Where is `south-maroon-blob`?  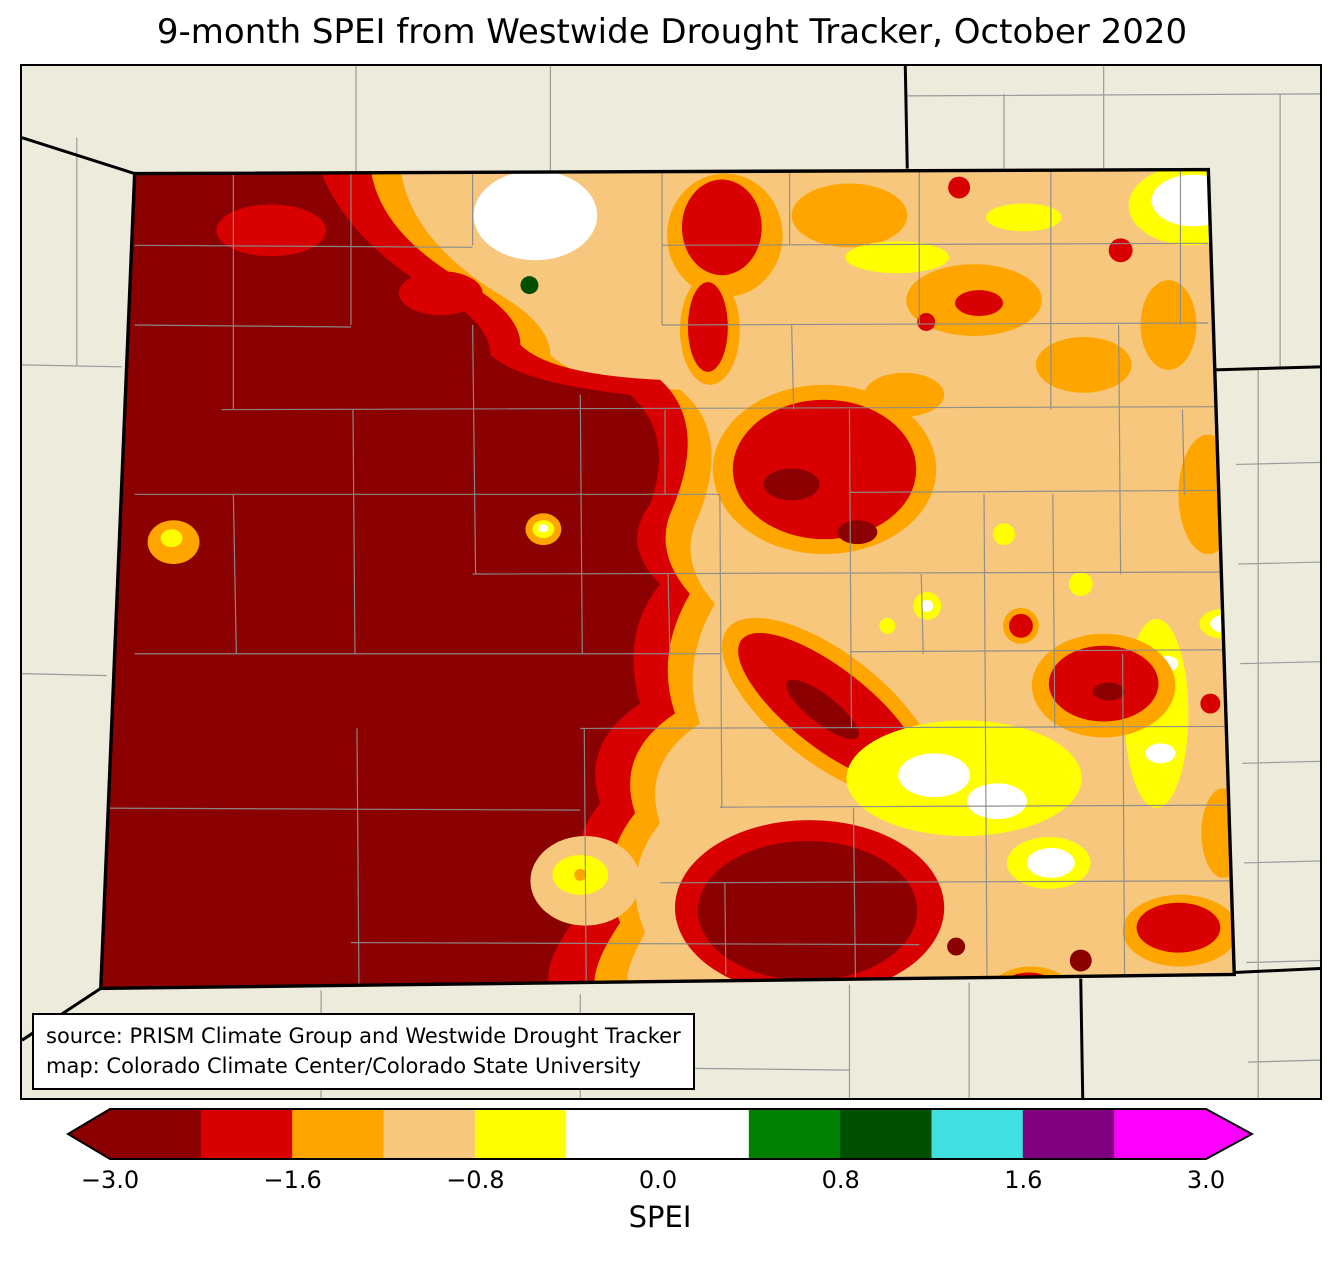 south-maroon-blob is located at coordinates (807, 910).